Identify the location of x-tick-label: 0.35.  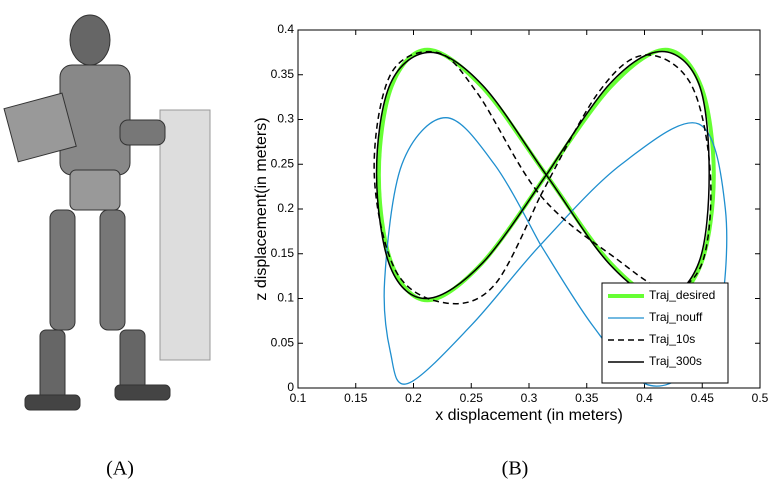
(587, 398).